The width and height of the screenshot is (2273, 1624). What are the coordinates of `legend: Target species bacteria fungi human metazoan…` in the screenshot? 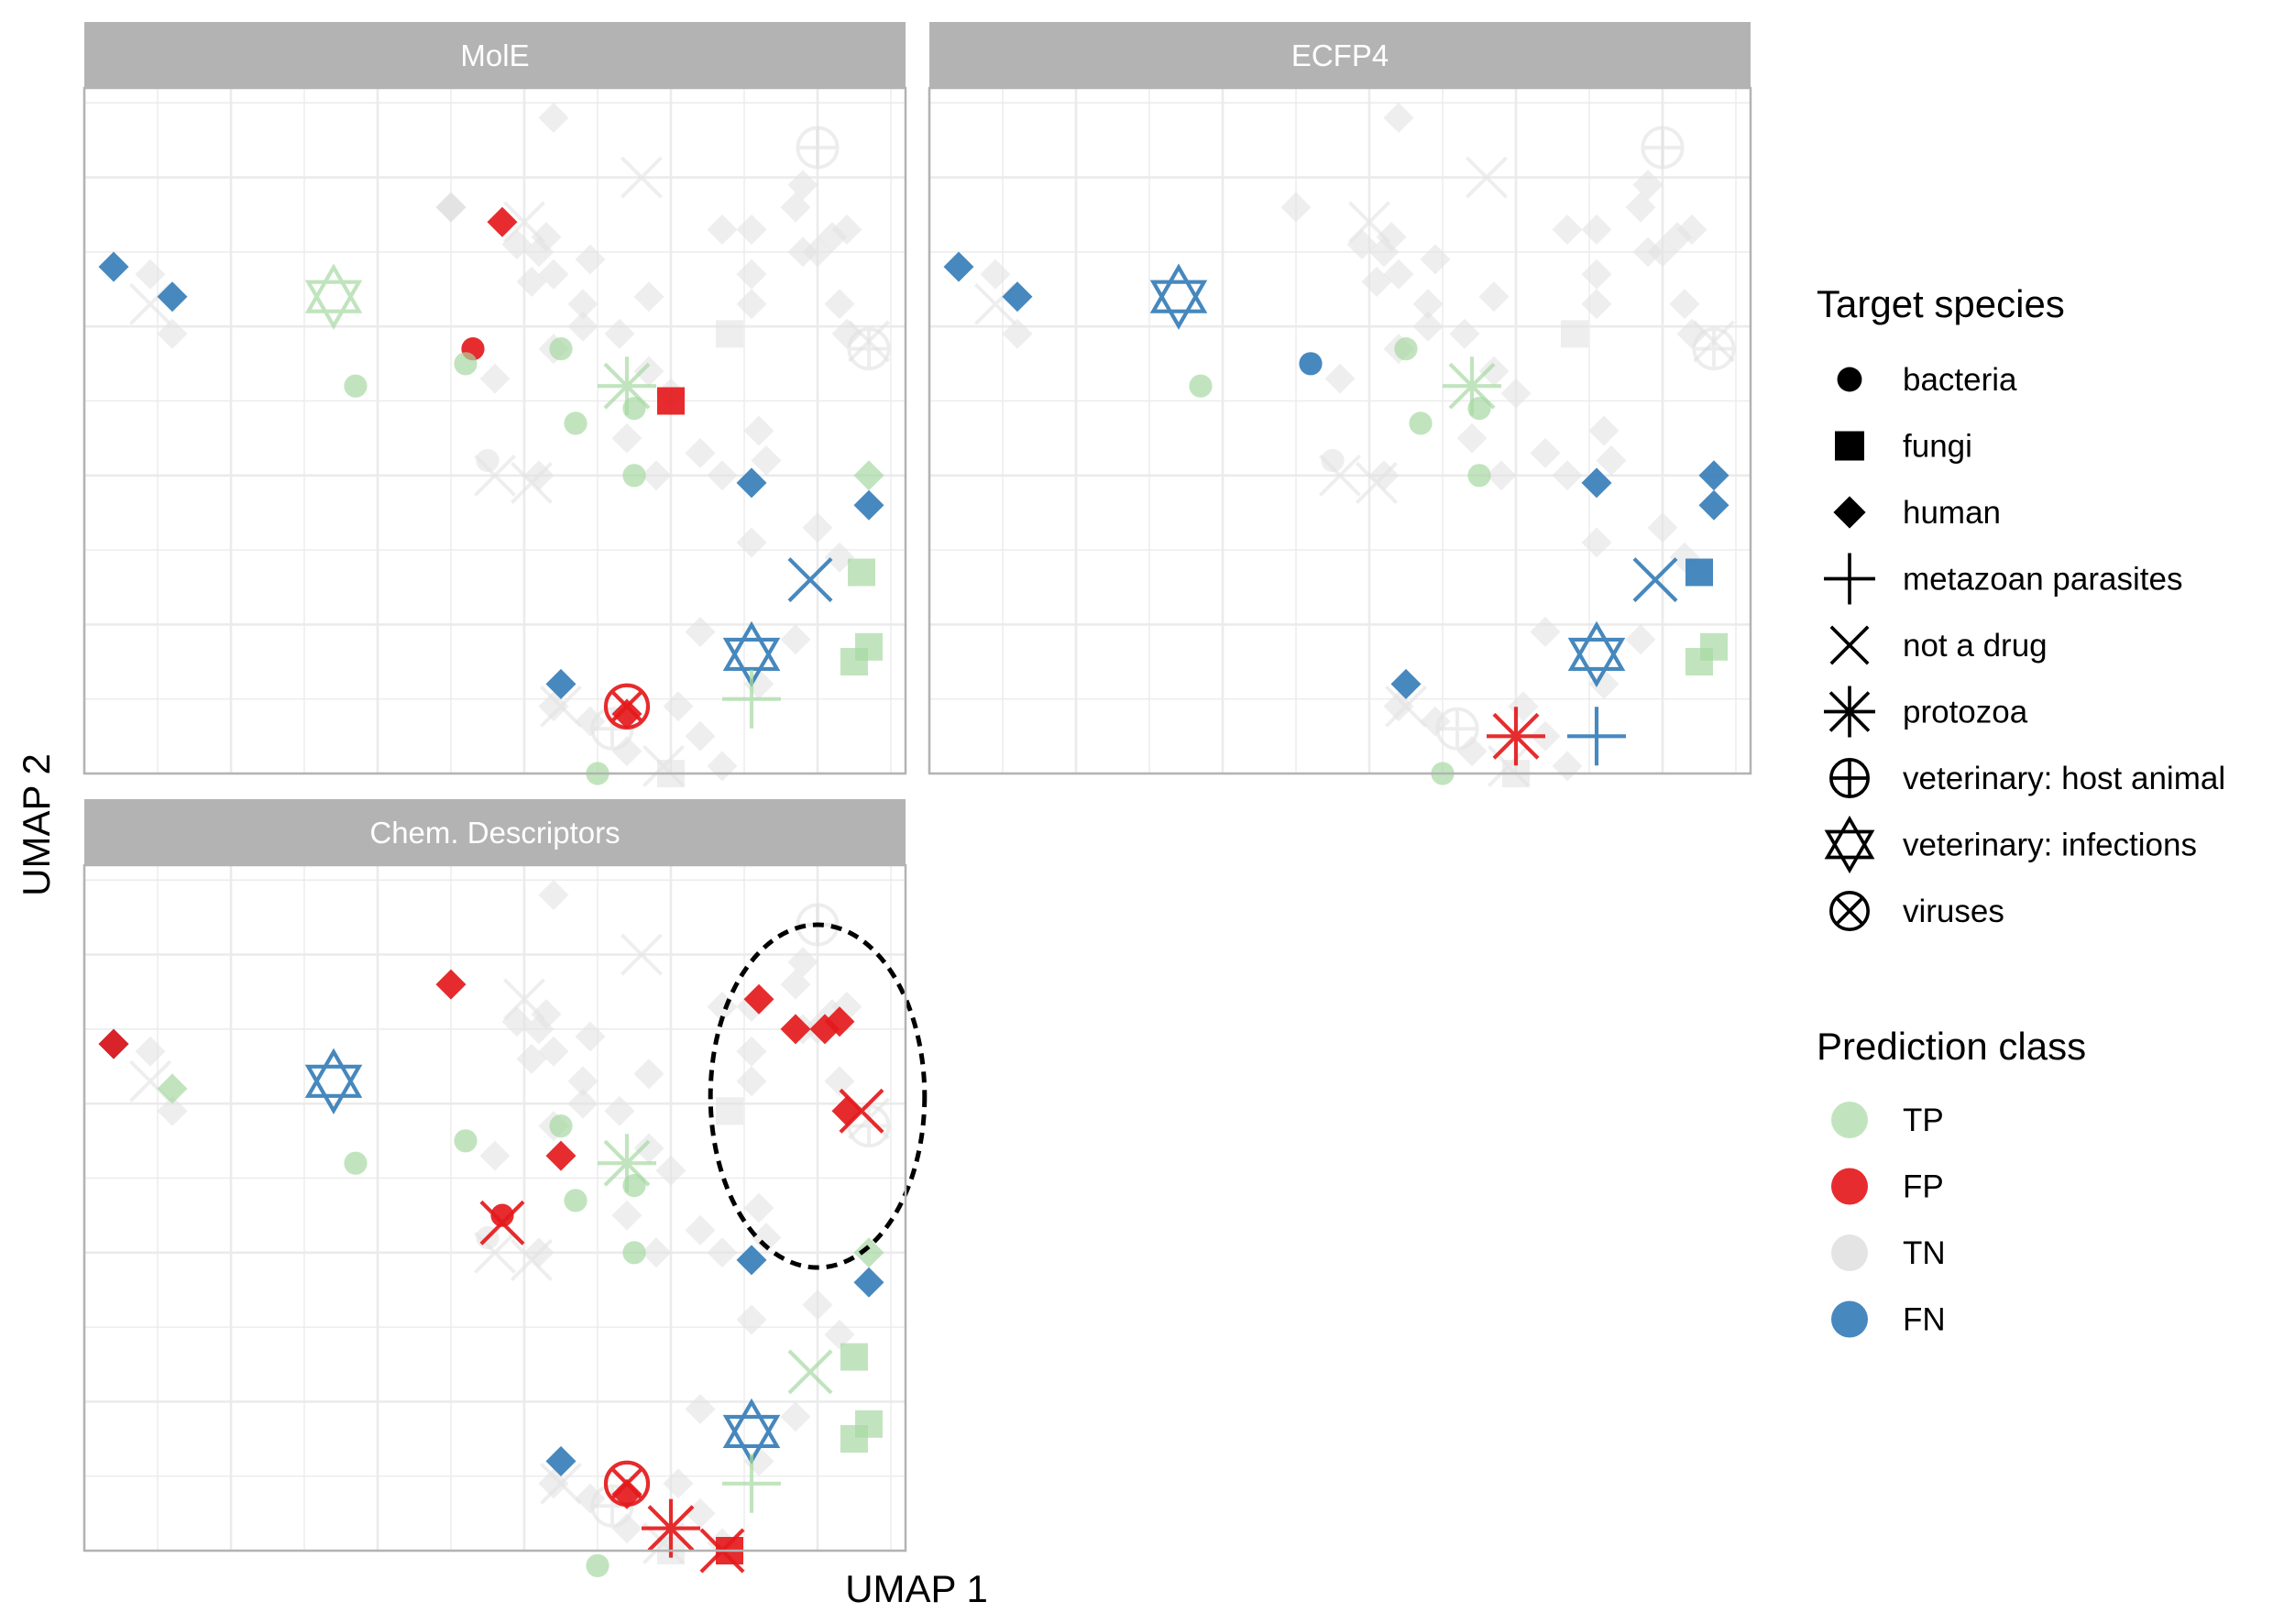 It's located at (2021, 810).